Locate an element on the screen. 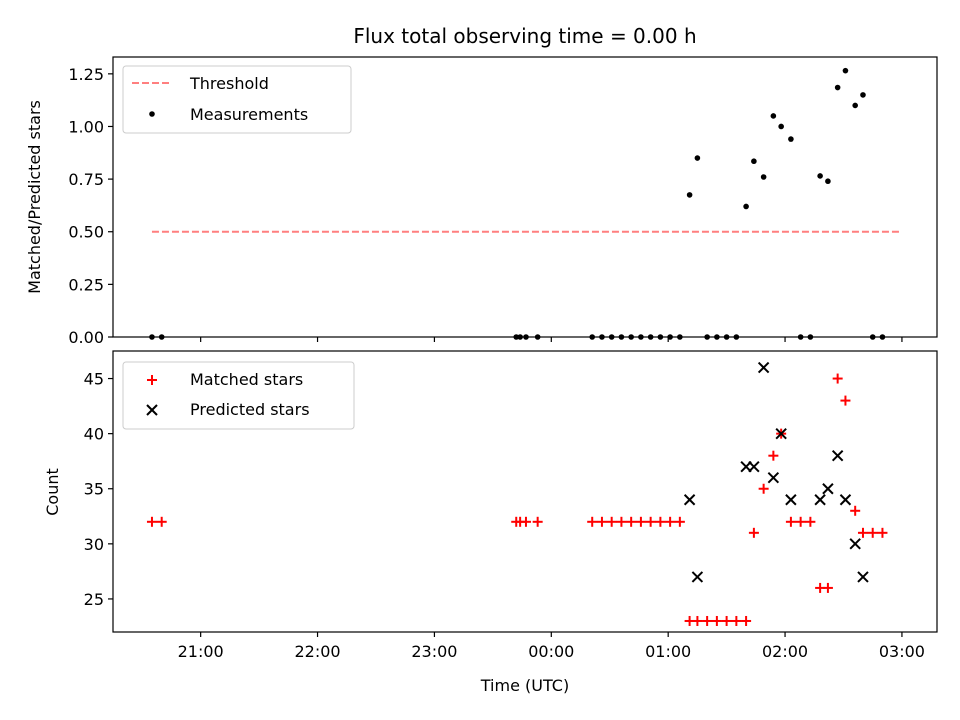 This screenshot has height=720, width=960. y-tick-label: 0.75 is located at coordinates (86, 179).